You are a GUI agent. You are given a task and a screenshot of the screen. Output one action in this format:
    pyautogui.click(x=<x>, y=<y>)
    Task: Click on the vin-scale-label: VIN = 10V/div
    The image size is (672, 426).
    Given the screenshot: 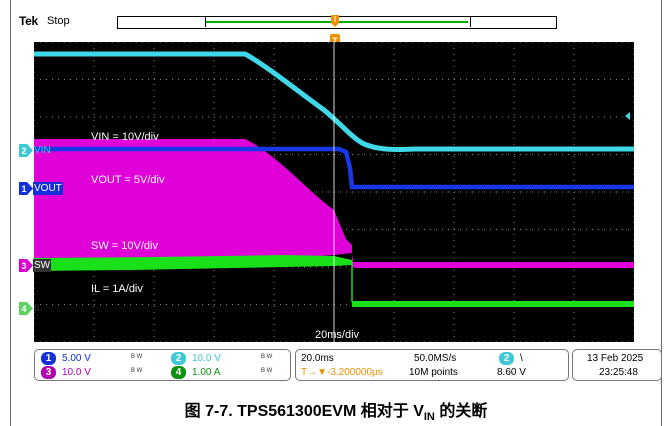 What is the action you would take?
    pyautogui.click(x=125, y=137)
    